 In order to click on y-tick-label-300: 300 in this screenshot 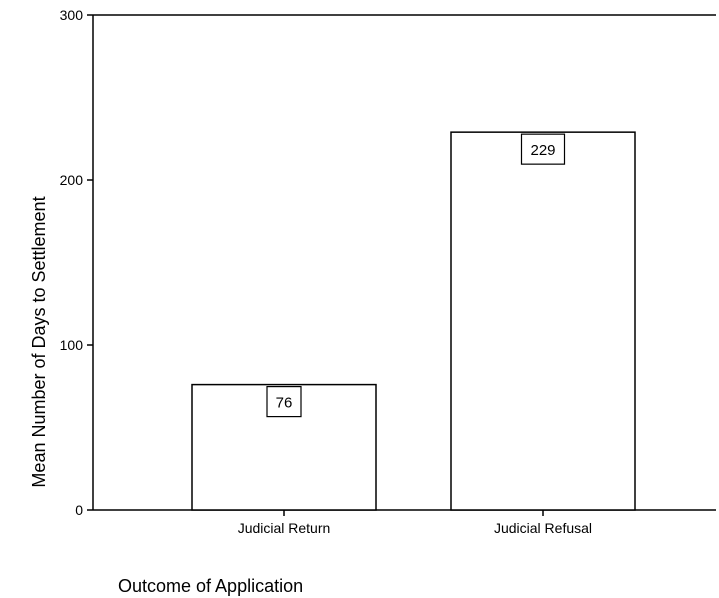, I will do `click(72, 15)`.